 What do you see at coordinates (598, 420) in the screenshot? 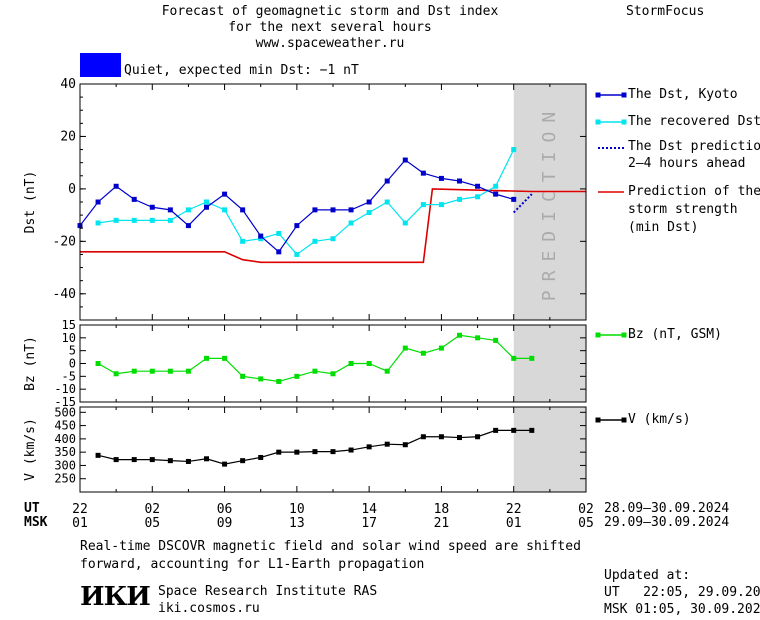
I see `legend-swatch-v-marker` at bounding box center [598, 420].